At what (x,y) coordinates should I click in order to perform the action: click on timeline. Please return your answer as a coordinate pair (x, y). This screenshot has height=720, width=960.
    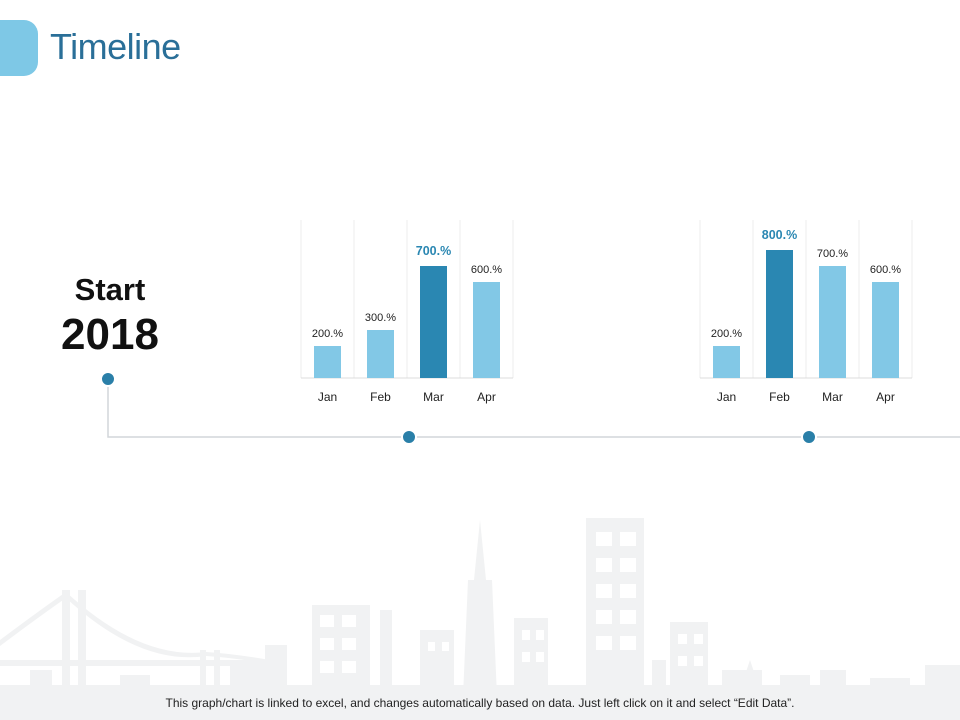
    Looking at the image, I should click on (530, 408).